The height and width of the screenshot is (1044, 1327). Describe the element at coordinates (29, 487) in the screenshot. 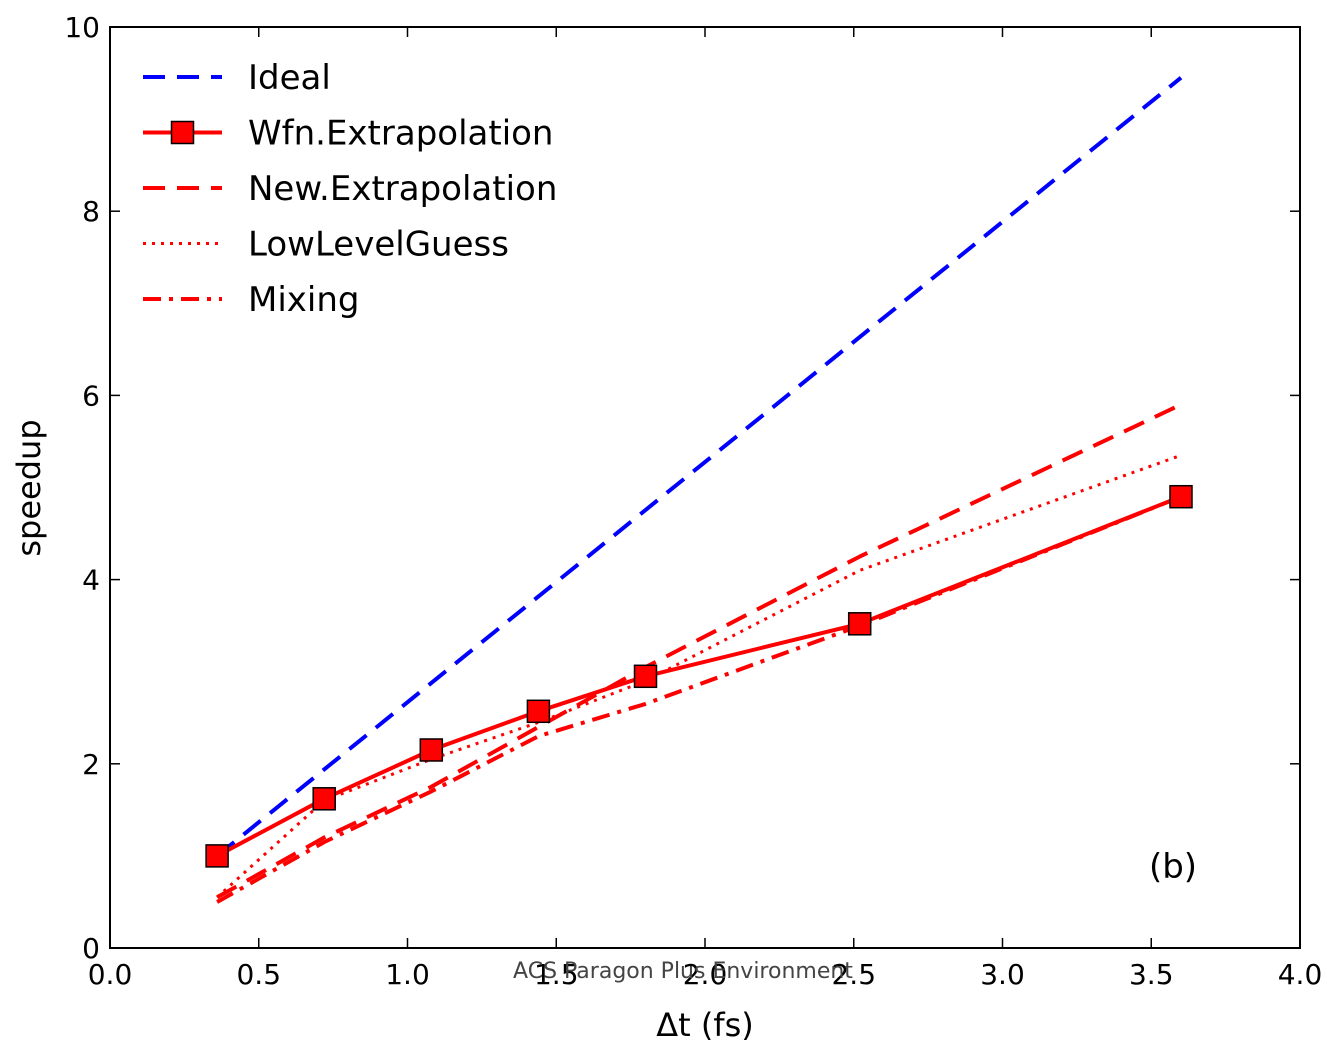

I see `y-axis-label: speedup` at that location.